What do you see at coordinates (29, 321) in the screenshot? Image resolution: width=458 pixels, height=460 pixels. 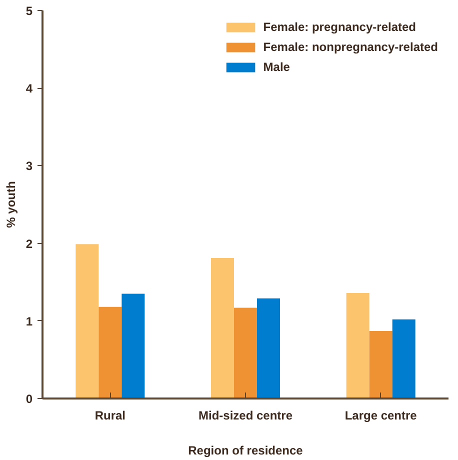 I see `y-tick-label: 1` at bounding box center [29, 321].